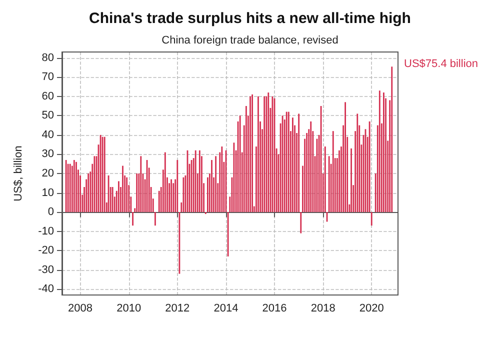 The width and height of the screenshot is (500, 342). What do you see at coordinates (48, 154) in the screenshot?
I see `y-tick-label: 30` at bounding box center [48, 154].